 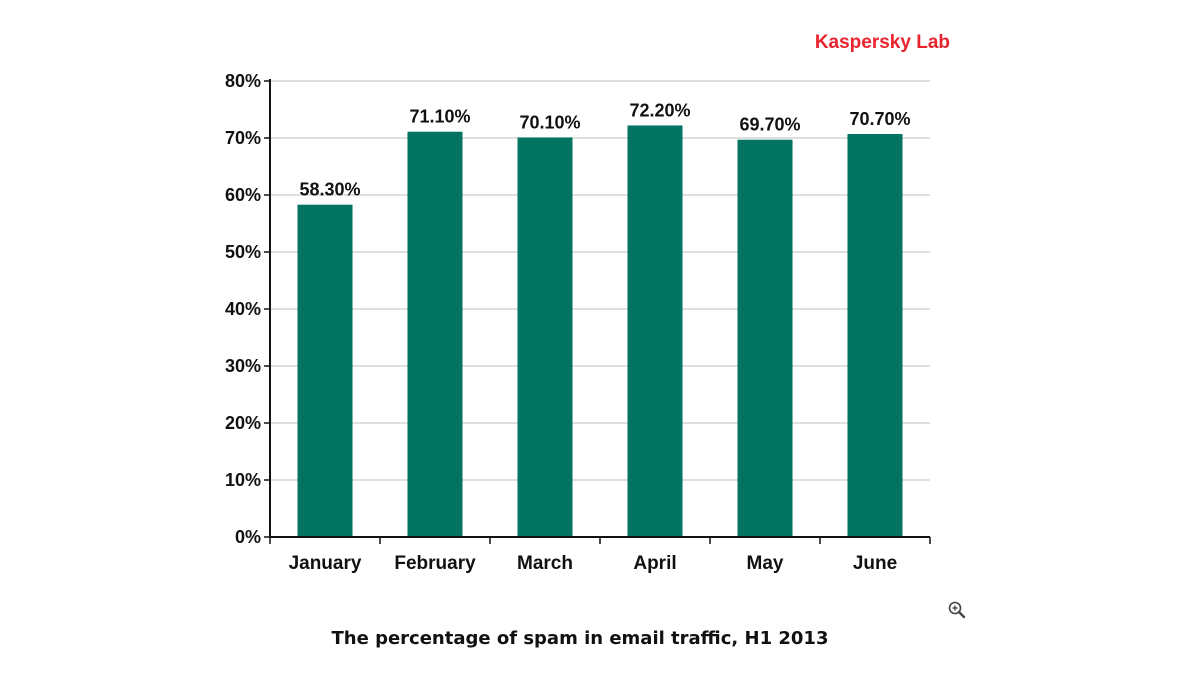 What do you see at coordinates (655, 331) in the screenshot?
I see `bar-april` at bounding box center [655, 331].